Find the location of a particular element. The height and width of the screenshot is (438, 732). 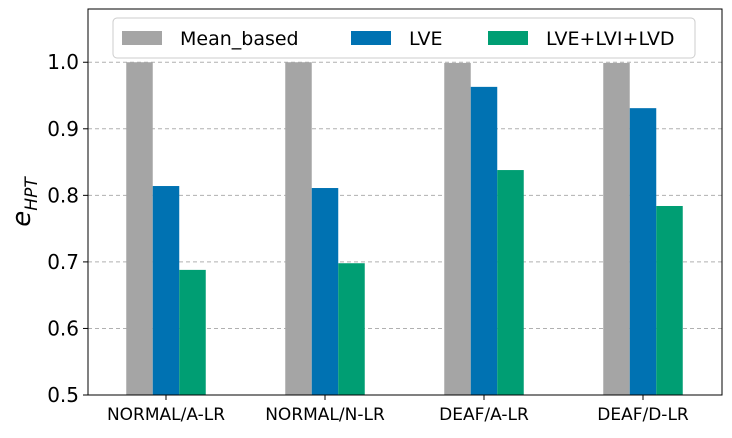

legend-swatch-lve-lvi-lvd is located at coordinates (508, 38).